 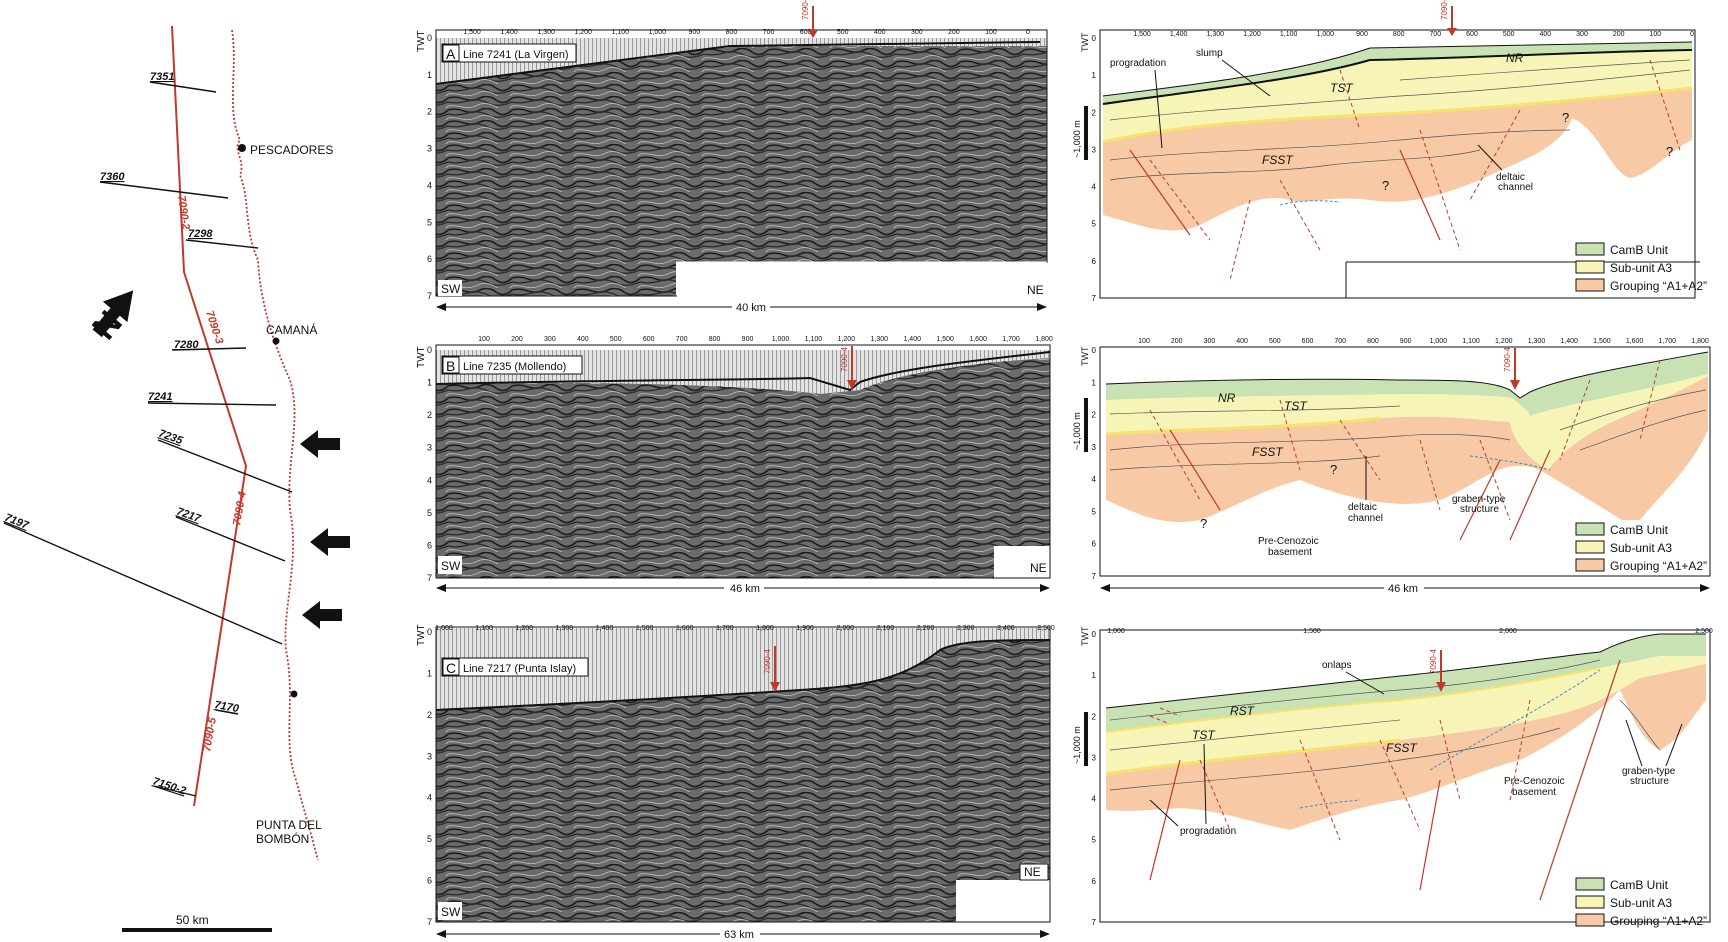 I want to click on scale-label: ~1,000 m, so click(x=1077, y=745).